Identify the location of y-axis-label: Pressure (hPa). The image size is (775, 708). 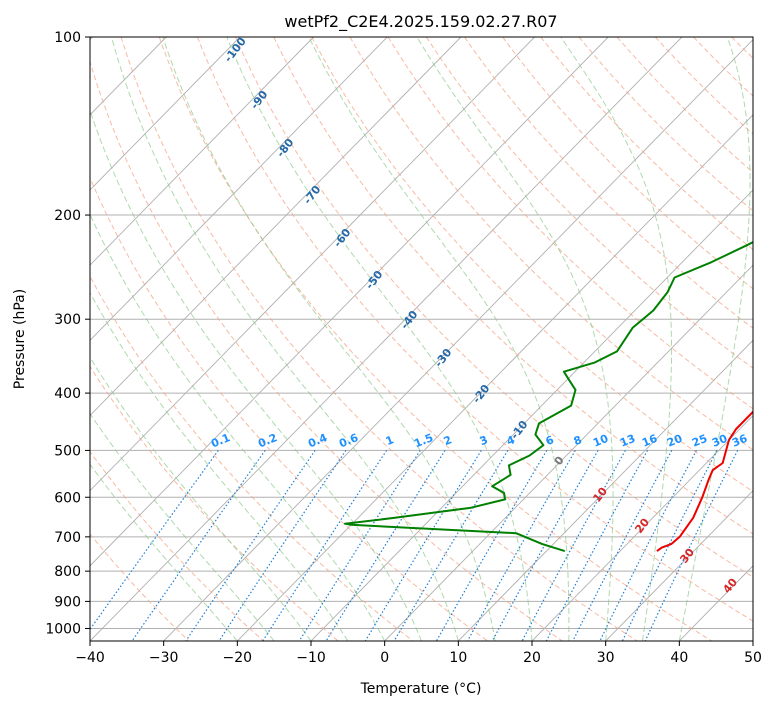
(20, 339).